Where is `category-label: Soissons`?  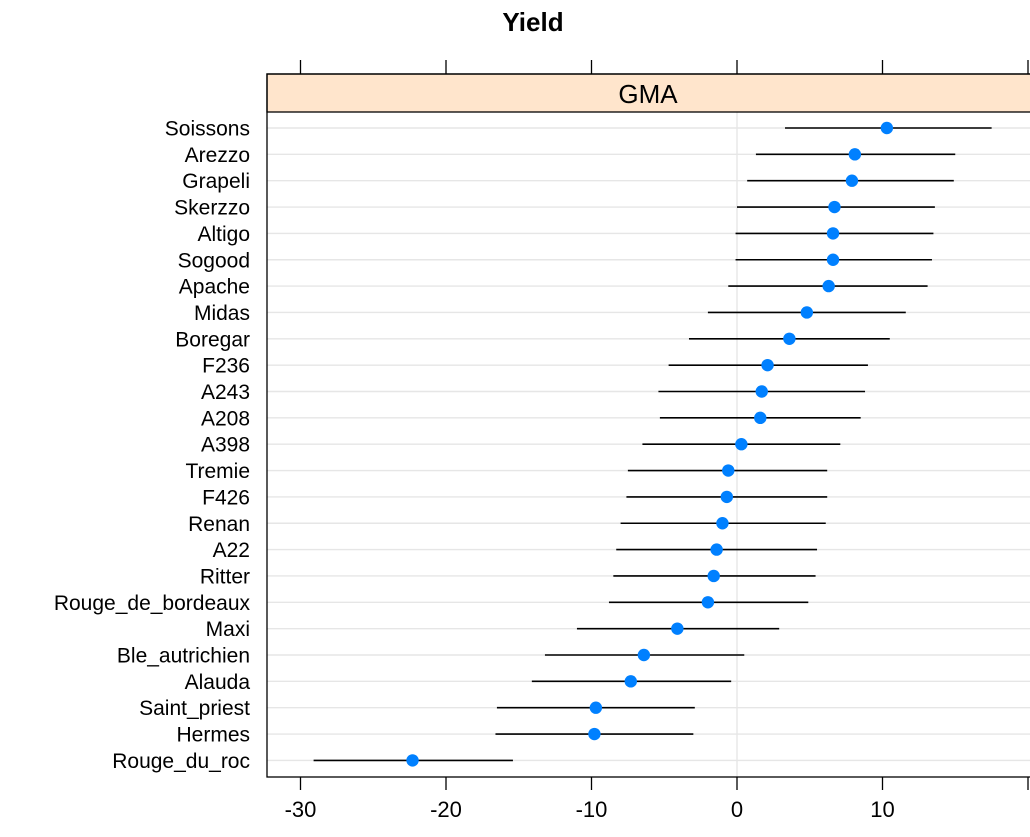
category-label: Soissons is located at coordinates (207, 129).